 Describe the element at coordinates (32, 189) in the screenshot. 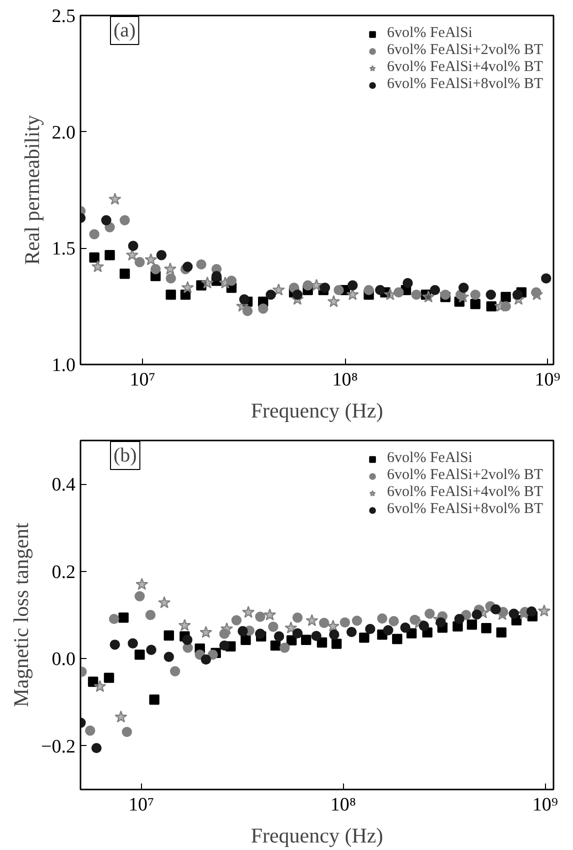

I see `y-axis-title: Real permeability` at that location.